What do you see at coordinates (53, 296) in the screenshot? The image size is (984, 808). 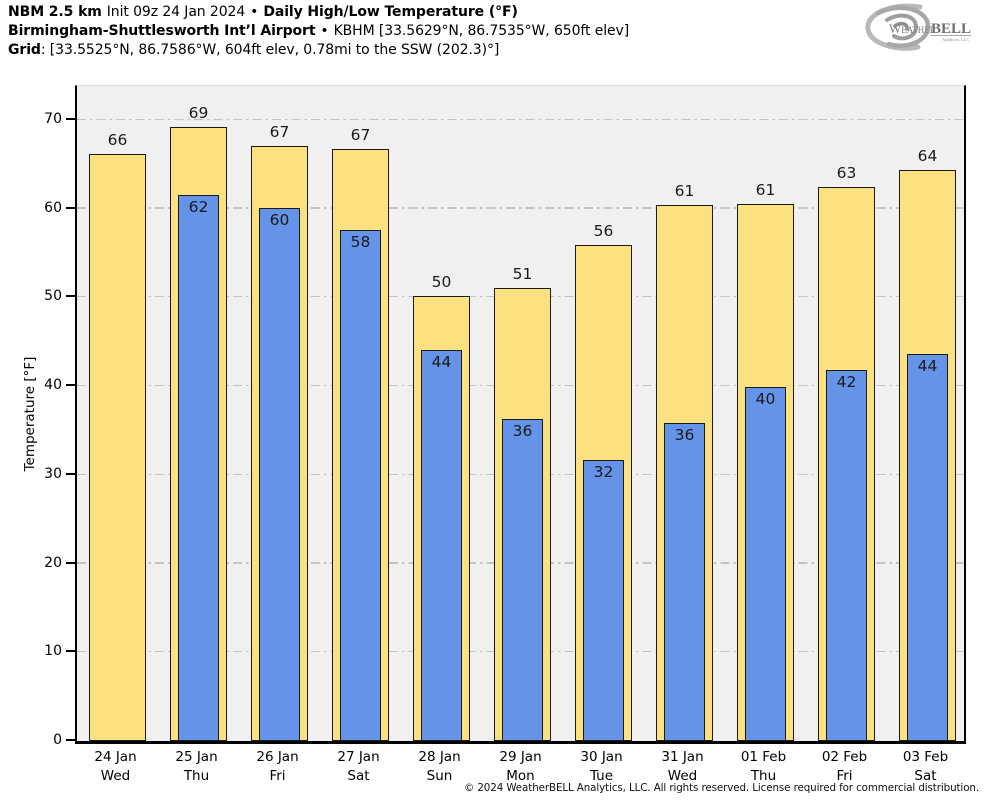 I see `y-tick-label-50: 50` at bounding box center [53, 296].